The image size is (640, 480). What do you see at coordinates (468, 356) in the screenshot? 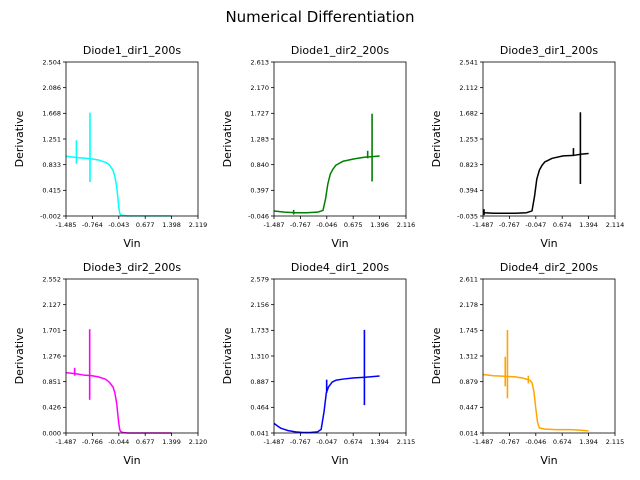
I see `y-tick-label: 1.312` at bounding box center [468, 356].